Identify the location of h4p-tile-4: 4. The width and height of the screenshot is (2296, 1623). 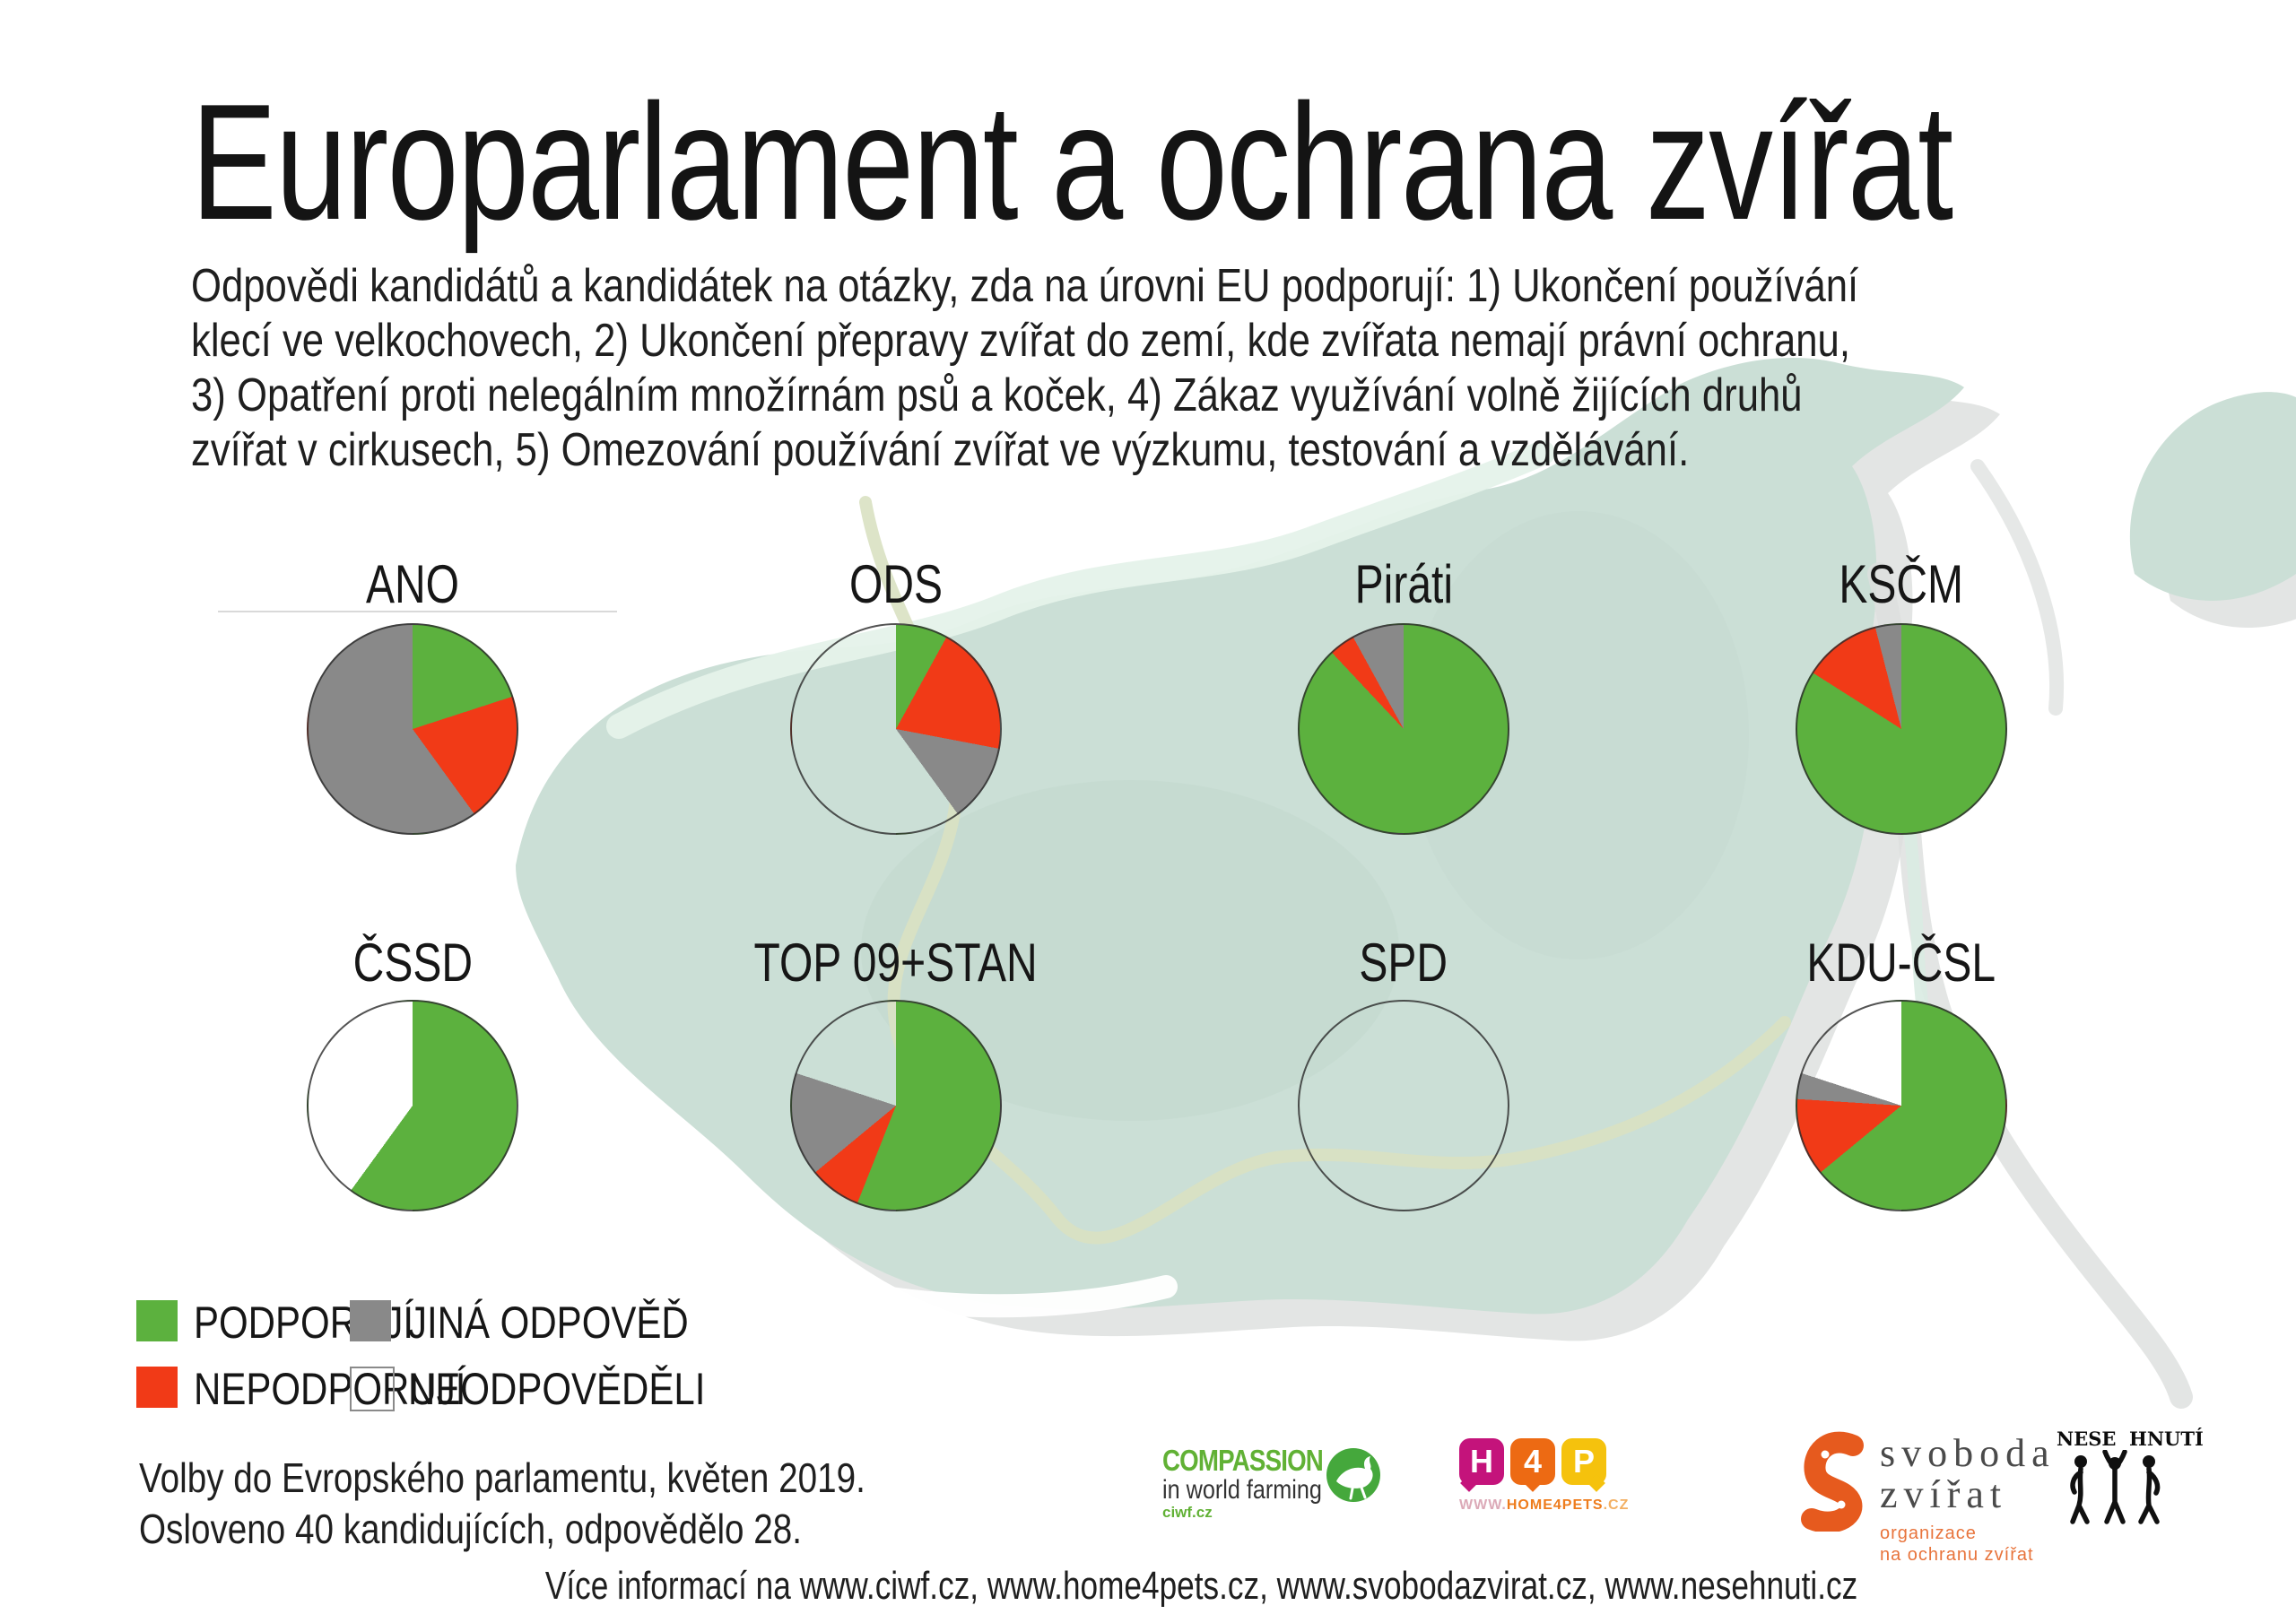
(1532, 1461).